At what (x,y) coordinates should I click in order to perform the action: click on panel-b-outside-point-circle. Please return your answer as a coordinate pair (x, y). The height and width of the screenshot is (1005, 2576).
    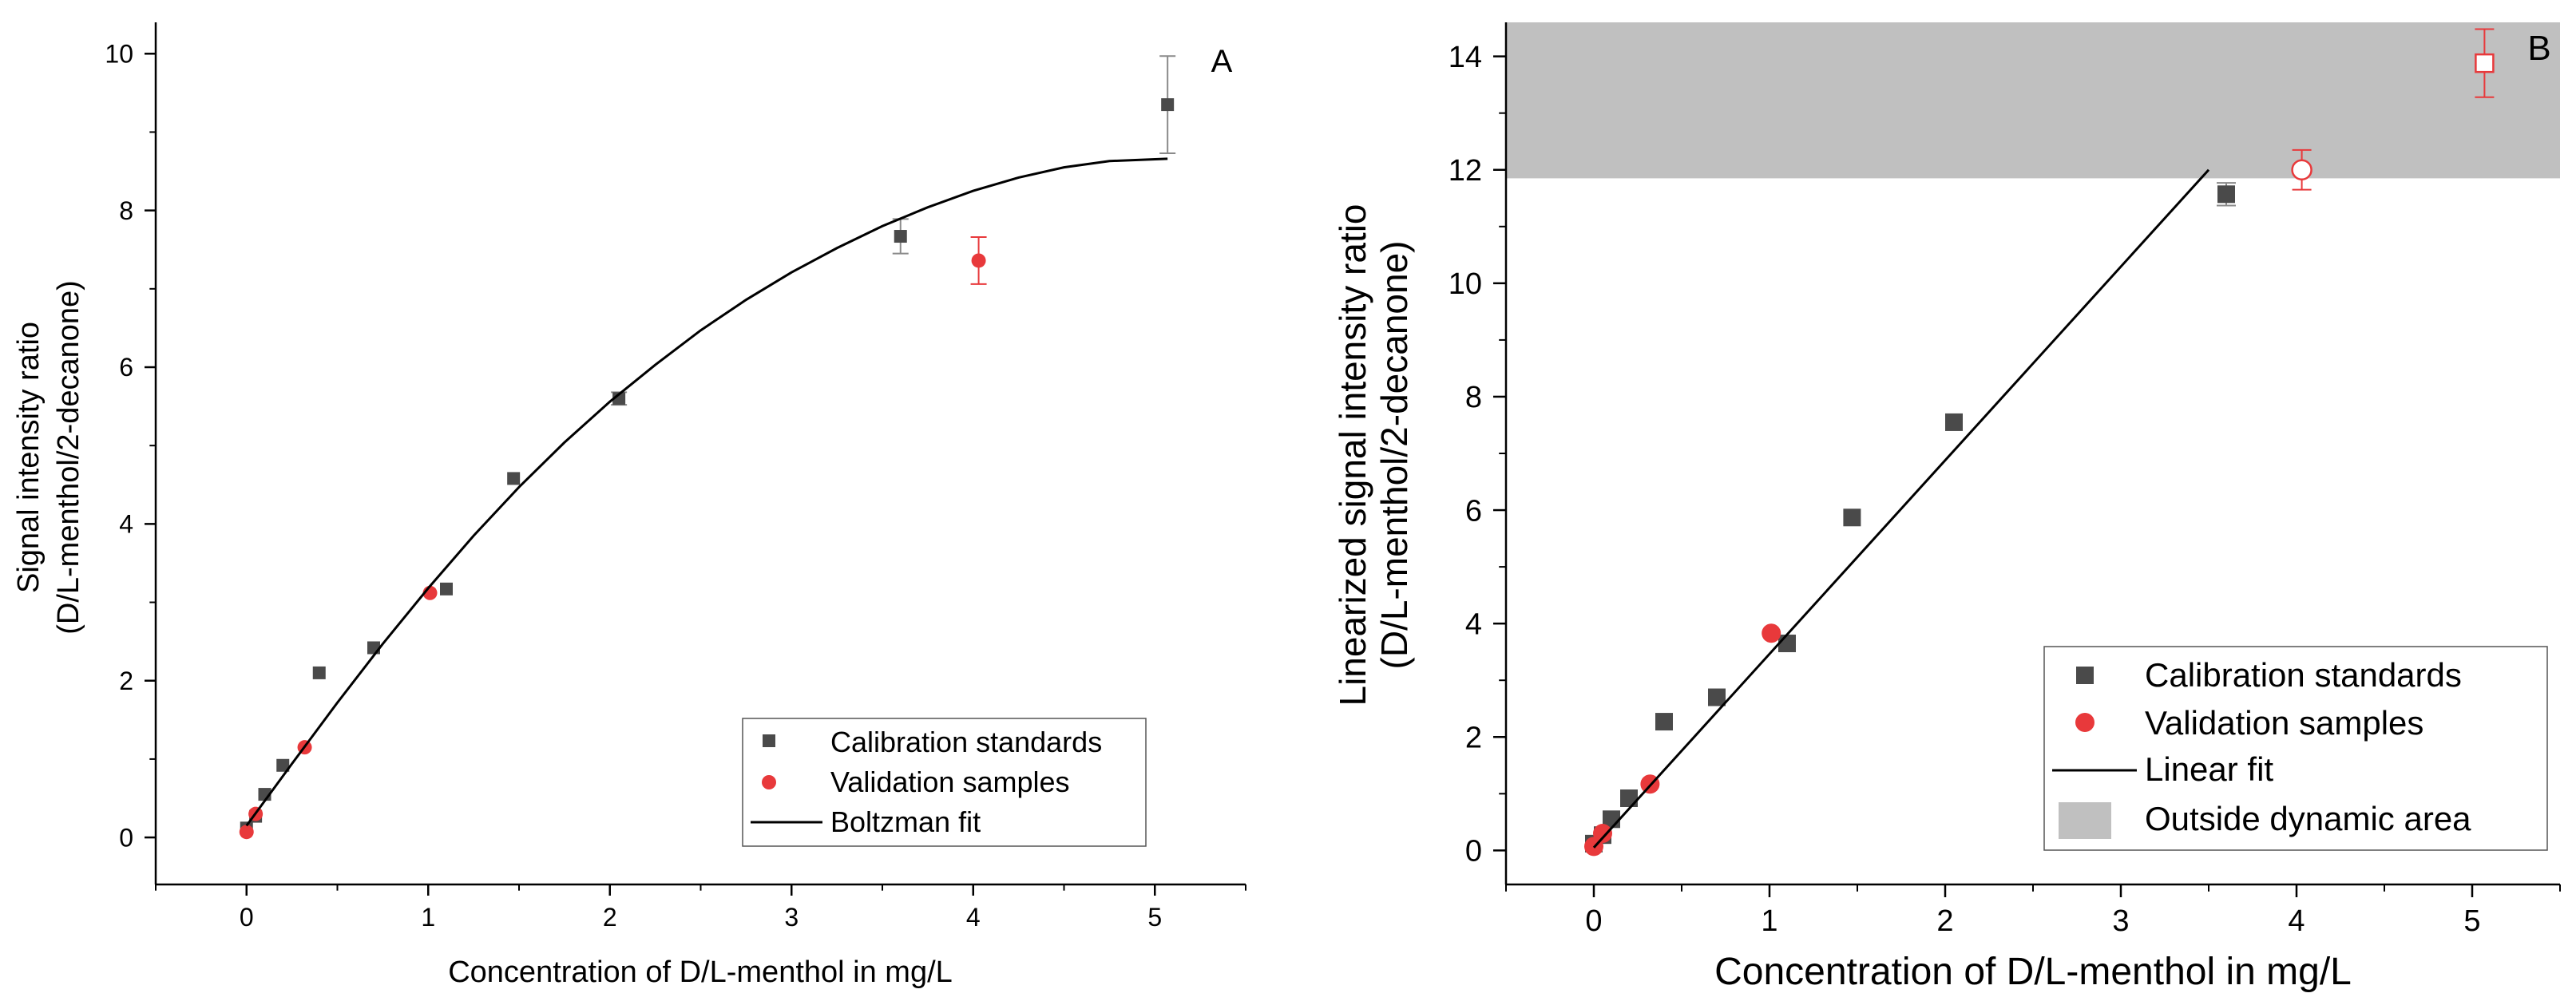
    Looking at the image, I should click on (2301, 170).